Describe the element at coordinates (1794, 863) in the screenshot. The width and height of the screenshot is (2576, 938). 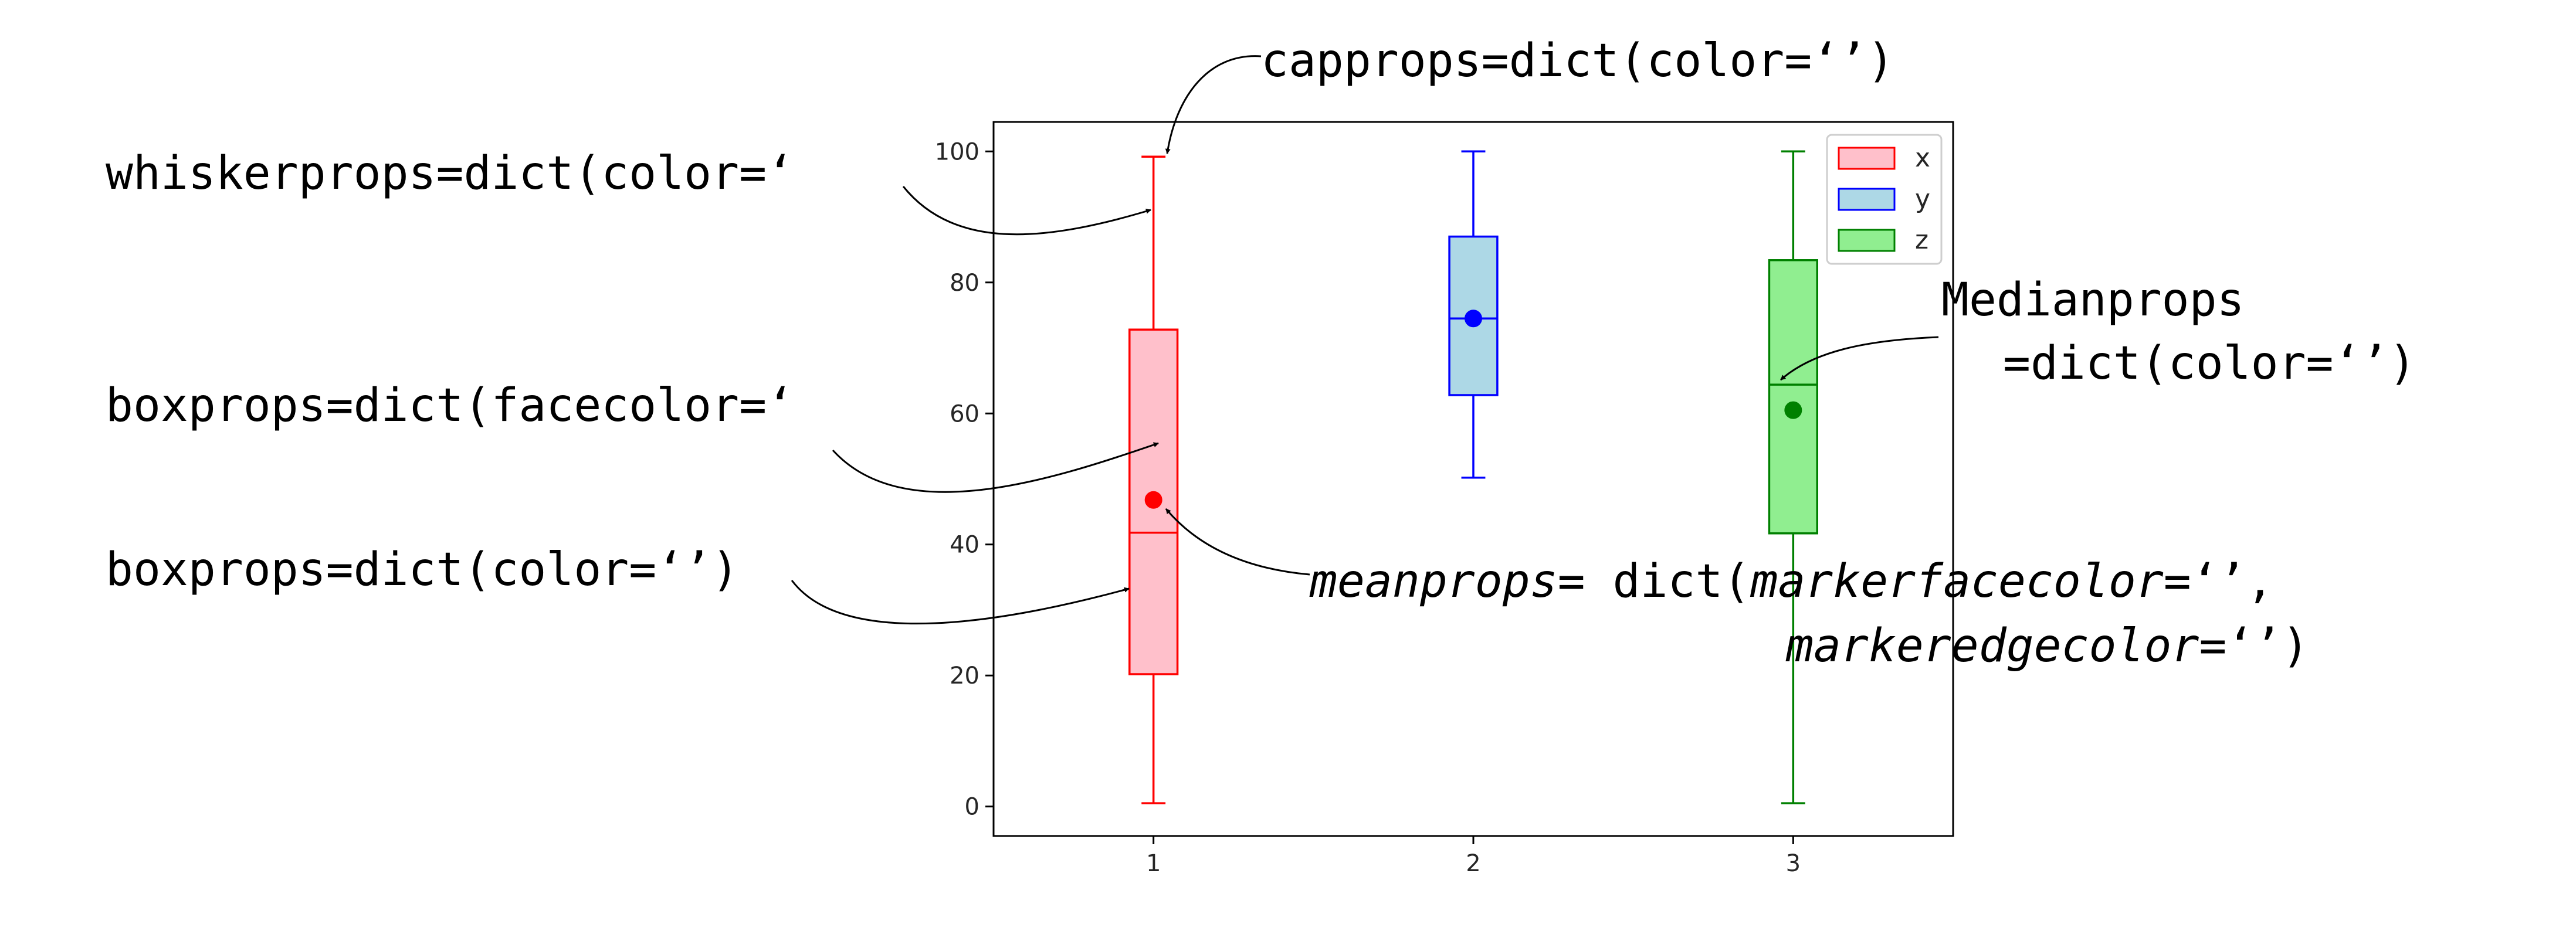
I see `x-tick-label-3: 3` at that location.